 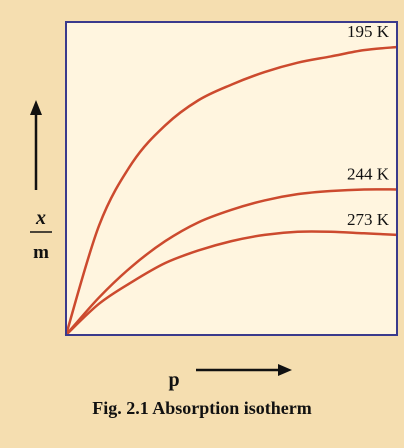 I want to click on curve-label-273-k: 273 K, so click(x=368, y=219).